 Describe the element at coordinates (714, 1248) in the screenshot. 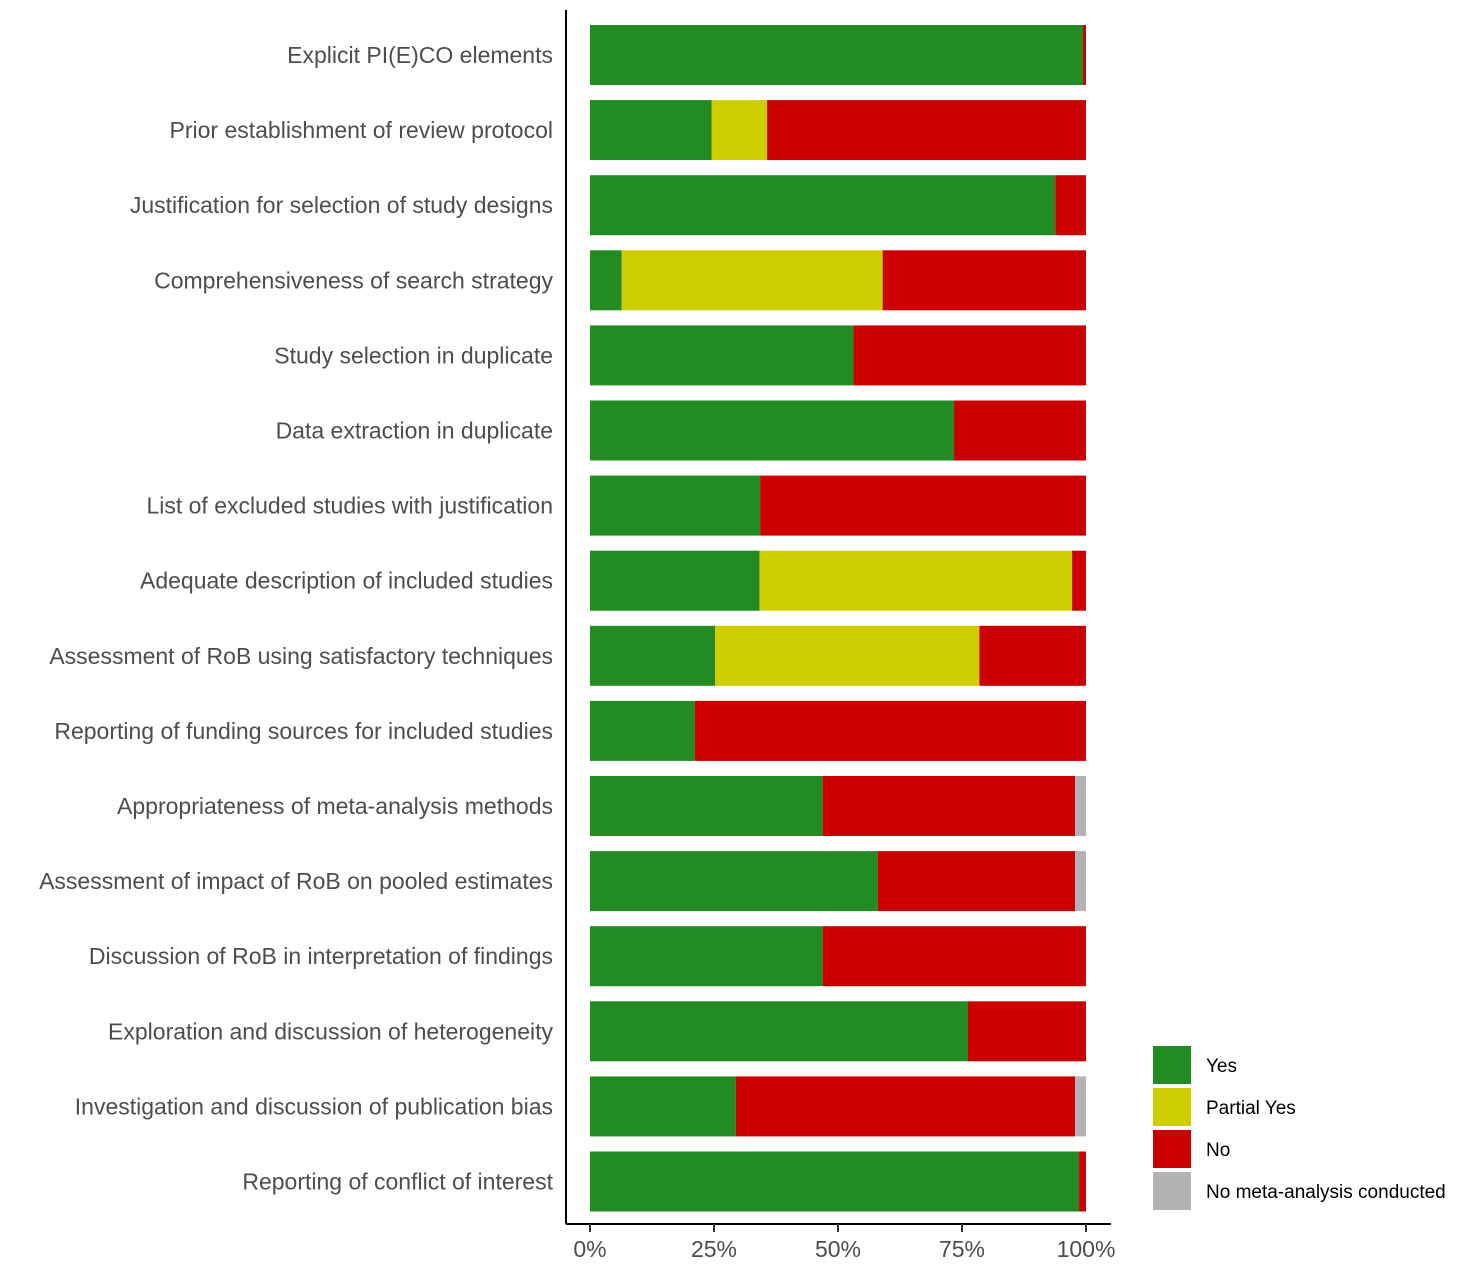

I see `x-tick-label: 25%` at that location.